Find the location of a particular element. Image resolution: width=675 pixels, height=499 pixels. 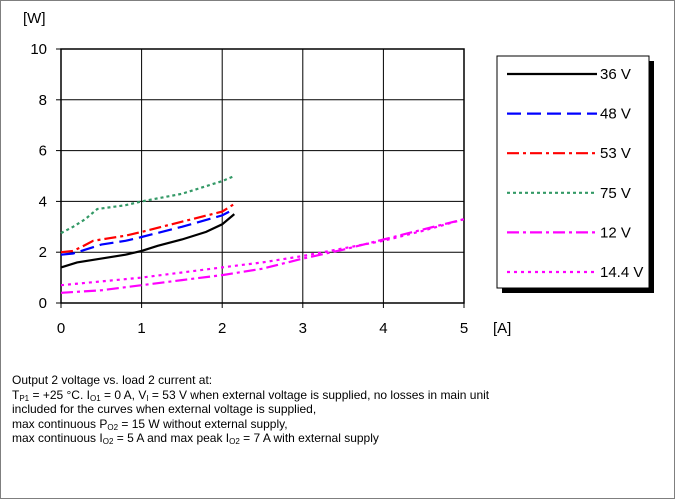

legend: 36 V 48 V 53 V 75 V 12 V 14.4 V is located at coordinates (575, 174).